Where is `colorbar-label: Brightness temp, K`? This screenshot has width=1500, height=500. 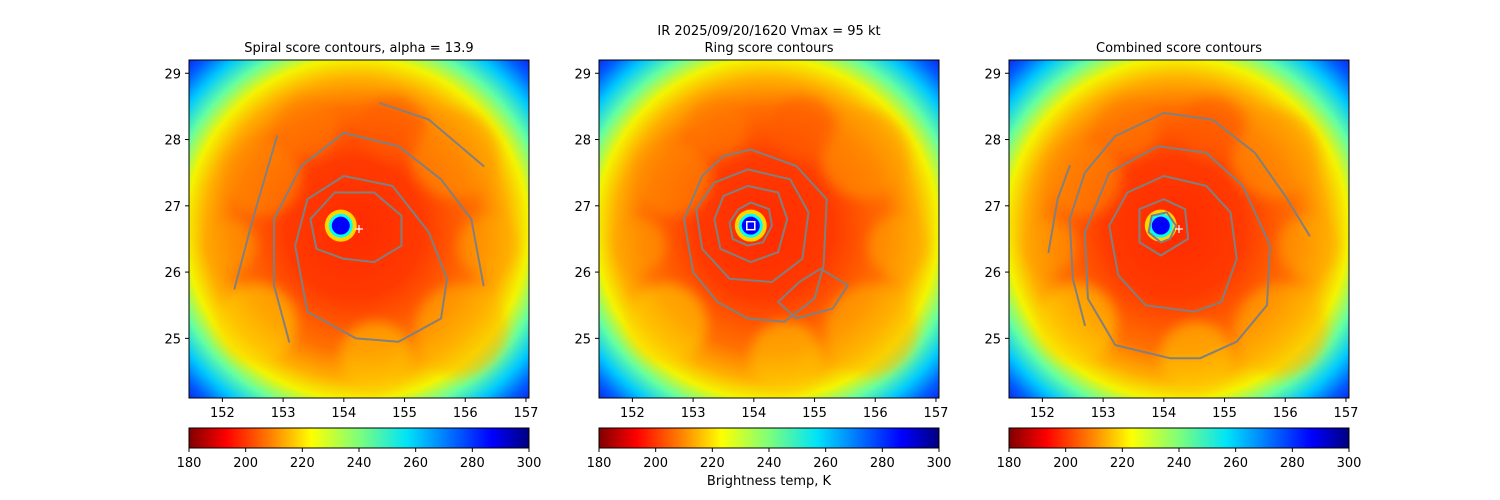
colorbar-label: Brightness temp, K is located at coordinates (769, 481).